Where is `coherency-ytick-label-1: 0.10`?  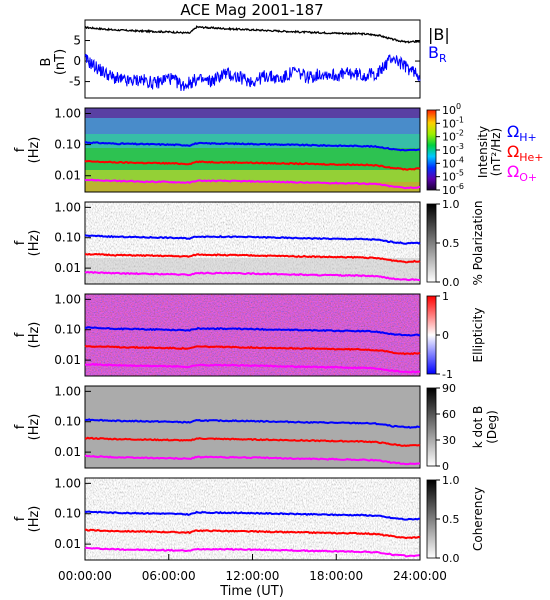
coherency-ytick-label-1: 0.10 is located at coordinates (67, 514).